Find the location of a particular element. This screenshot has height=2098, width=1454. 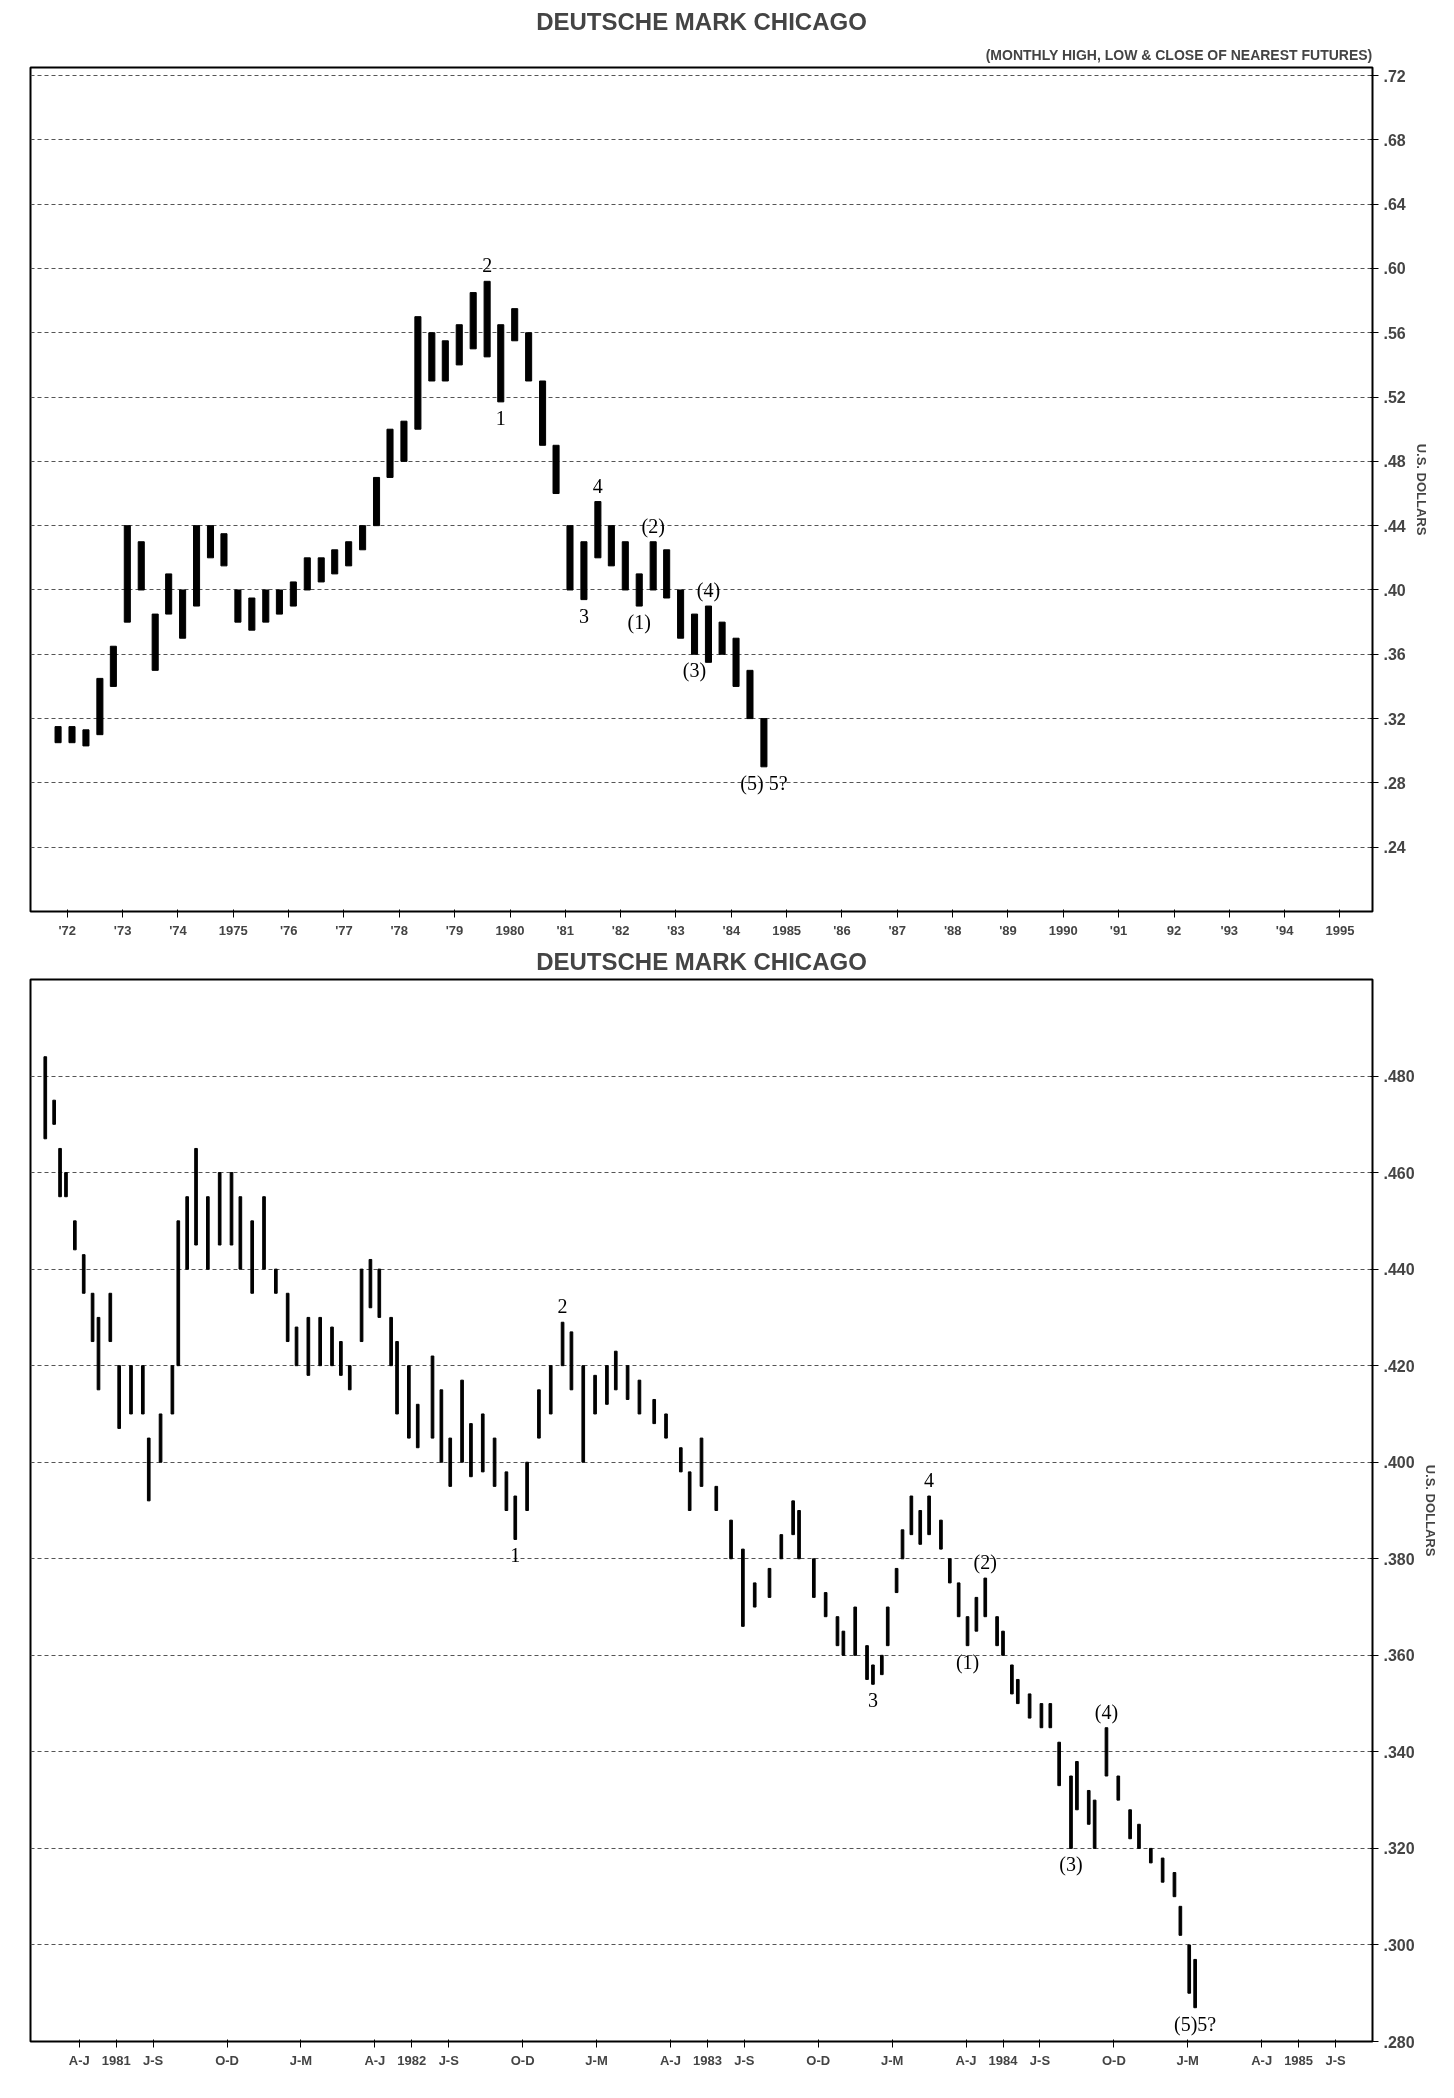

x-tick-label: J-S is located at coordinates (744, 2060).